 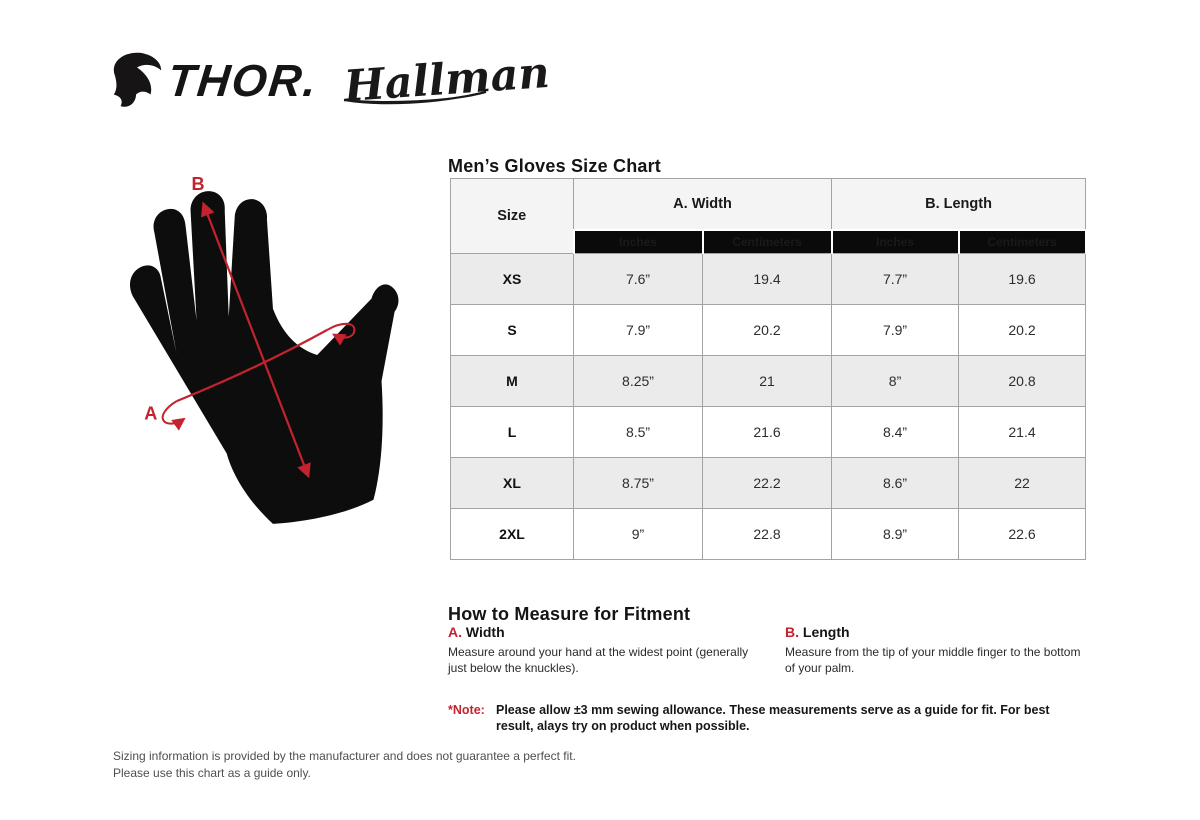 I want to click on width-inches-value: 7.9”, so click(x=638, y=330).